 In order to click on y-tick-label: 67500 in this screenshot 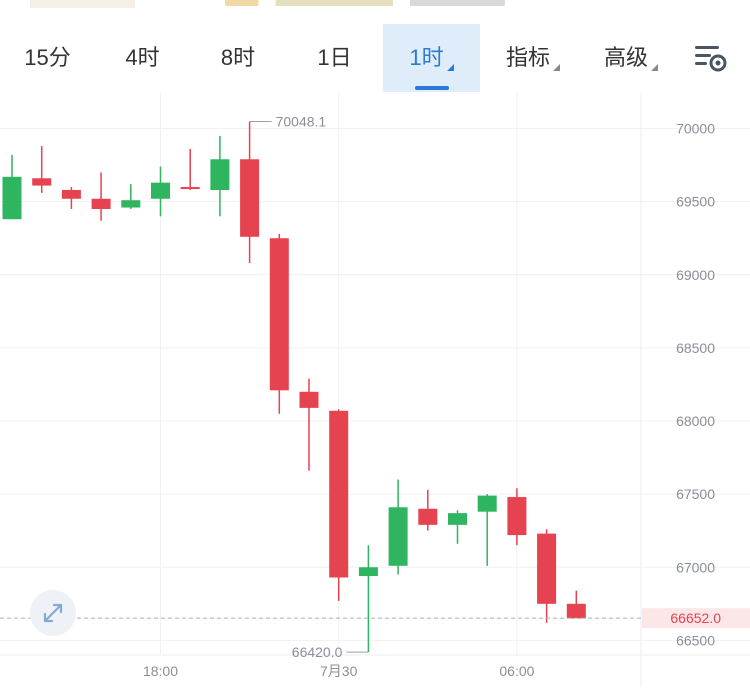, I will do `click(695, 494)`.